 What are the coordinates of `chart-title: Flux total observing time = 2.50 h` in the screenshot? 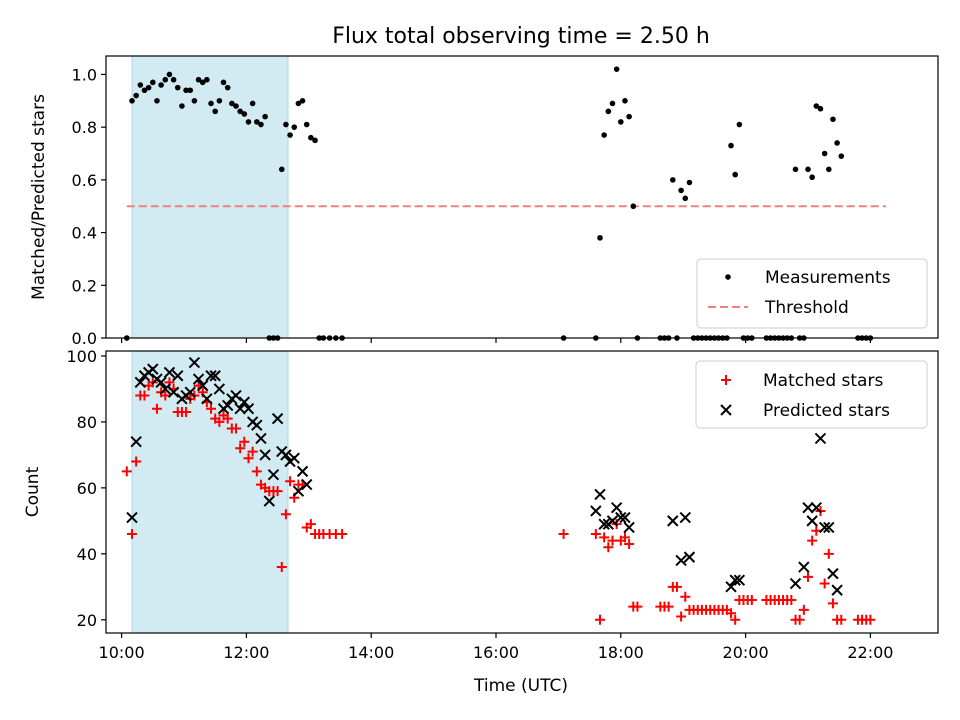 It's located at (521, 36).